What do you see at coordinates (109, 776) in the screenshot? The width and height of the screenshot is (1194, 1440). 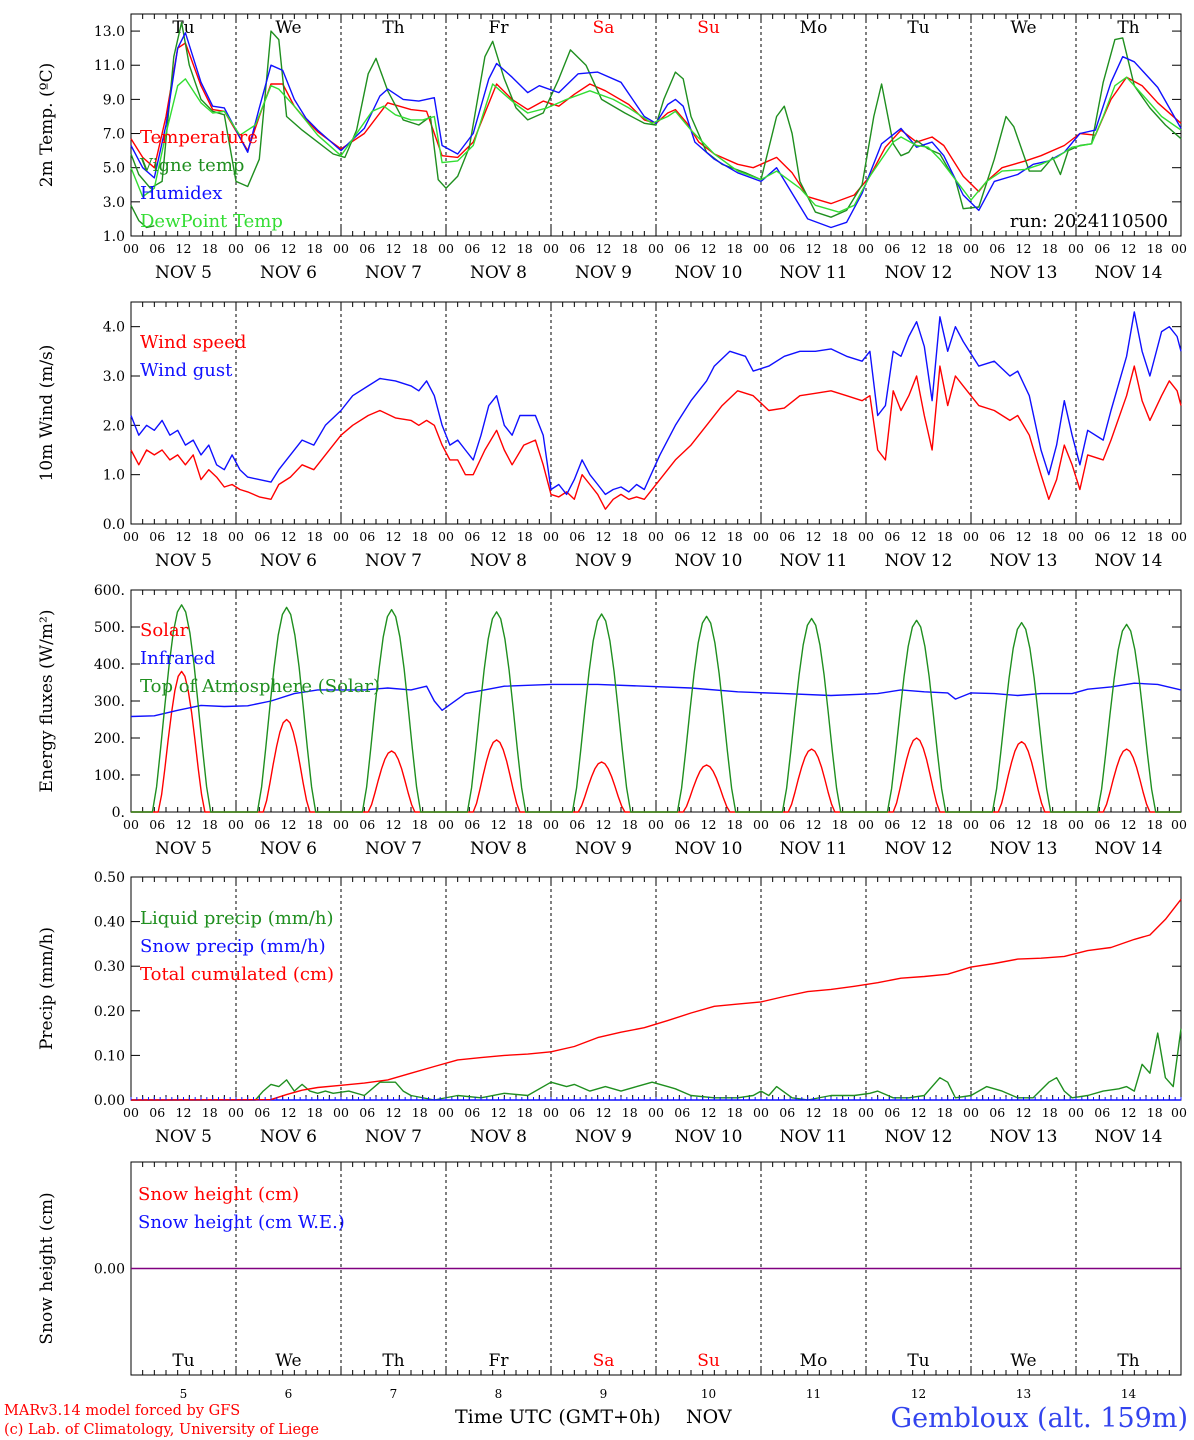 I see `y-tick-label: 100.` at bounding box center [109, 776].